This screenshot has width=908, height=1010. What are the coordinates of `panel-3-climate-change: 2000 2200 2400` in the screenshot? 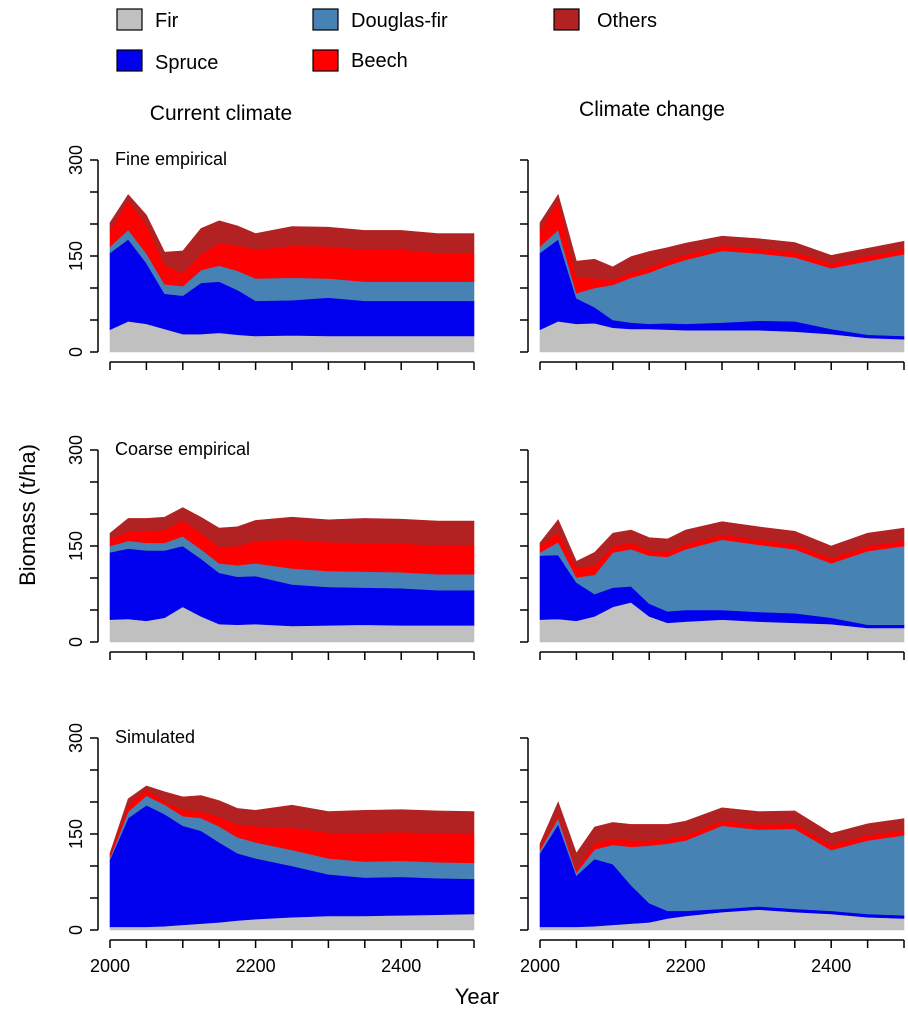 It's located at (712, 856).